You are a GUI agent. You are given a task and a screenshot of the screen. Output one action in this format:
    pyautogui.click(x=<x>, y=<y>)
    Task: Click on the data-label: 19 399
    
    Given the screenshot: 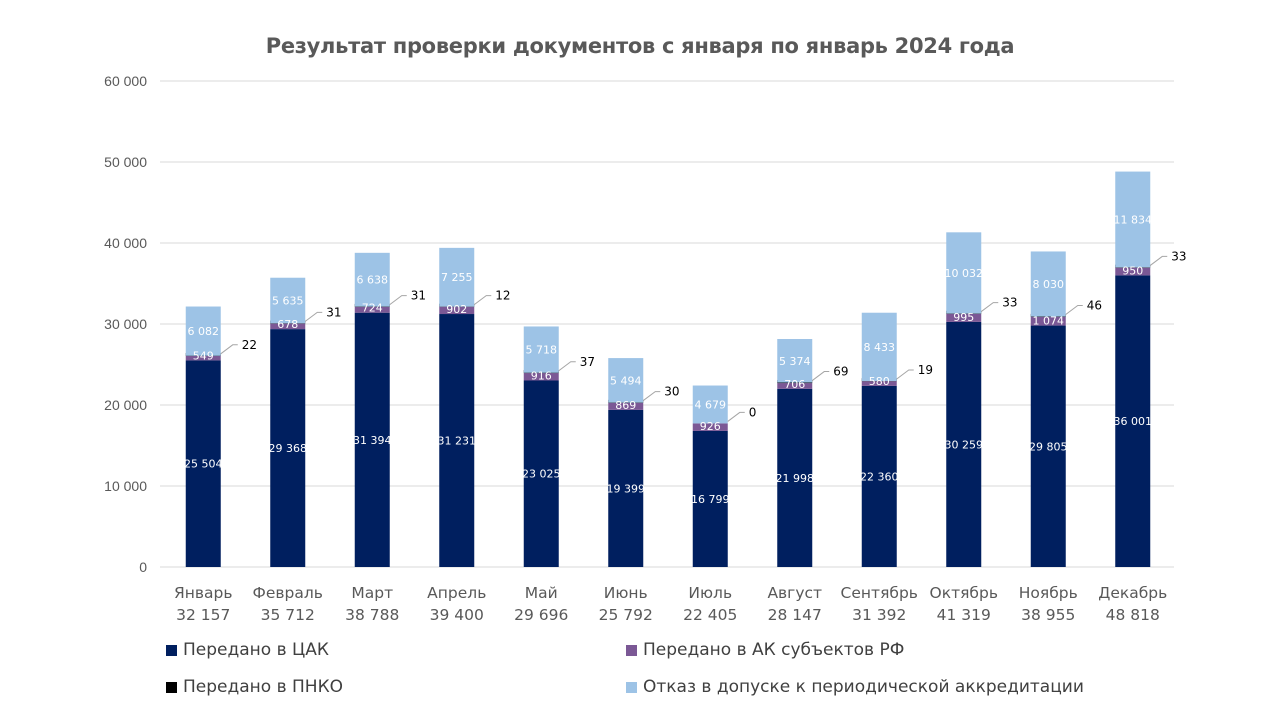 What is the action you would take?
    pyautogui.click(x=626, y=488)
    